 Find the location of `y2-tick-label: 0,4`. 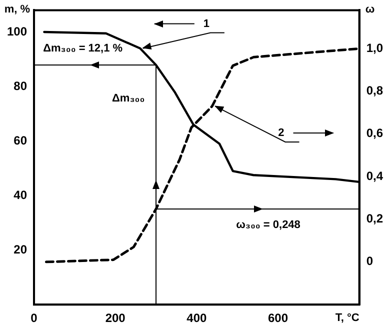

y2-tick-label: 0,4 is located at coordinates (375, 175).